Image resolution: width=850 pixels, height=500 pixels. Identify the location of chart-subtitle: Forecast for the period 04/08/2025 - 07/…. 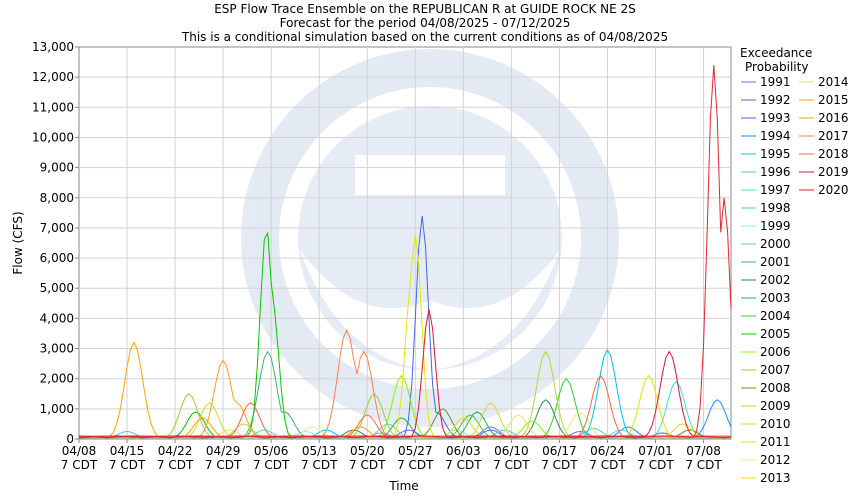
(425, 23).